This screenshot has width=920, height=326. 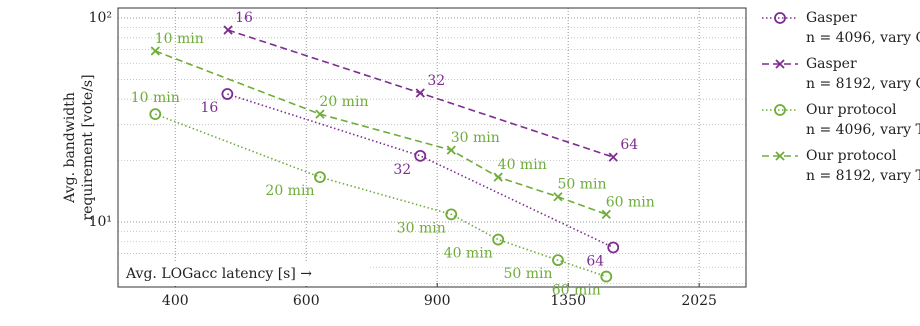 What do you see at coordinates (437, 301) in the screenshot?
I see `x-tick-label: 900` at bounding box center [437, 301].